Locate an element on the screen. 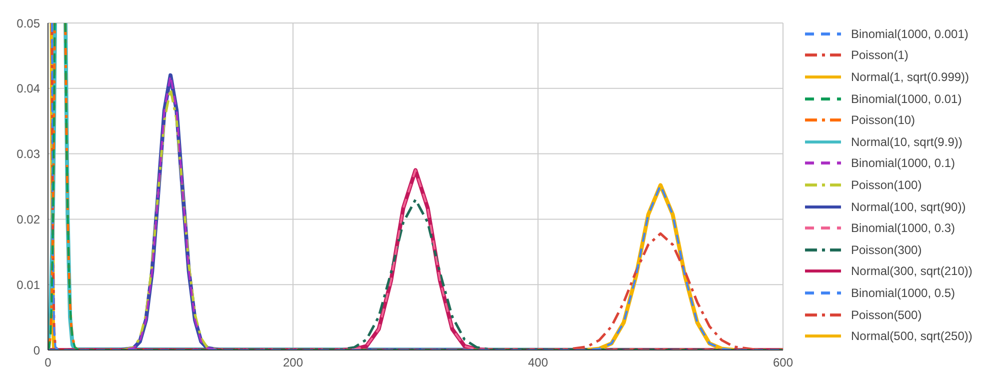 This screenshot has height=389, width=991. y-tick-label: 0.01 is located at coordinates (28, 285).